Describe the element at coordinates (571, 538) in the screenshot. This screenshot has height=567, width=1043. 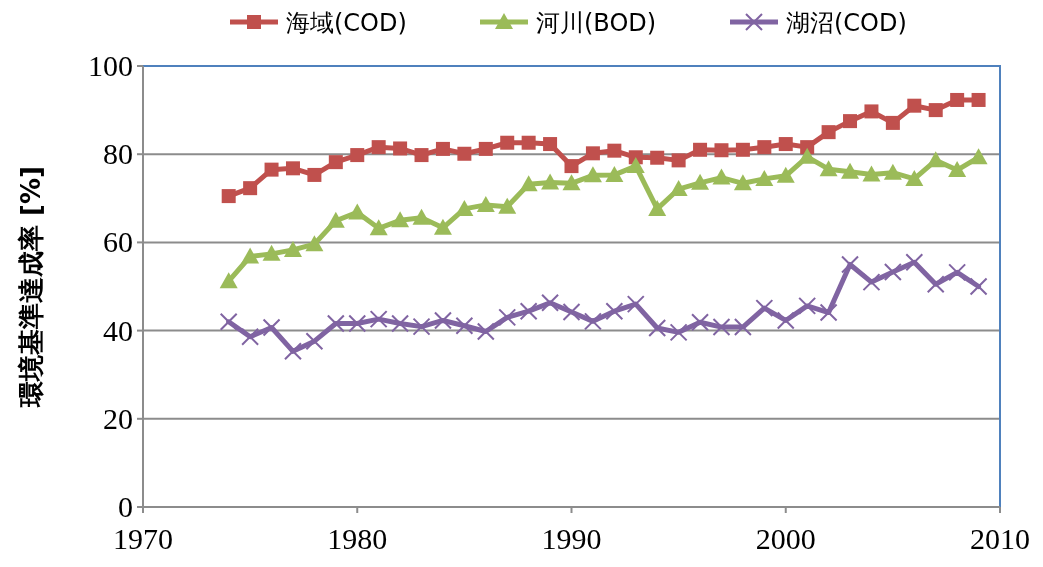
I see `x-tick-label: 1990` at that location.